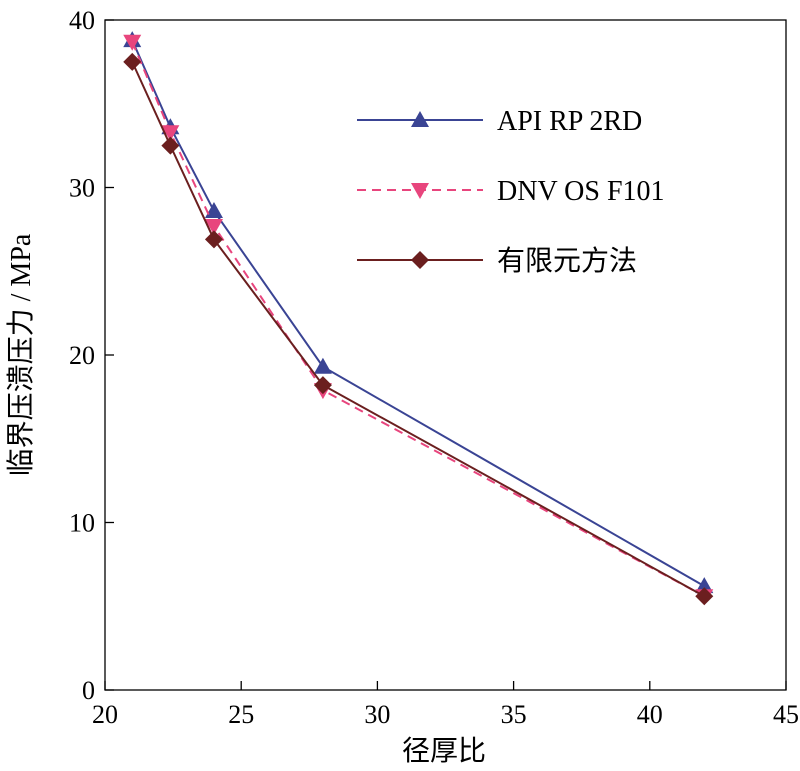 The height and width of the screenshot is (771, 800). Describe the element at coordinates (569, 121) in the screenshot. I see `legend-label: API RP 2RD` at that location.